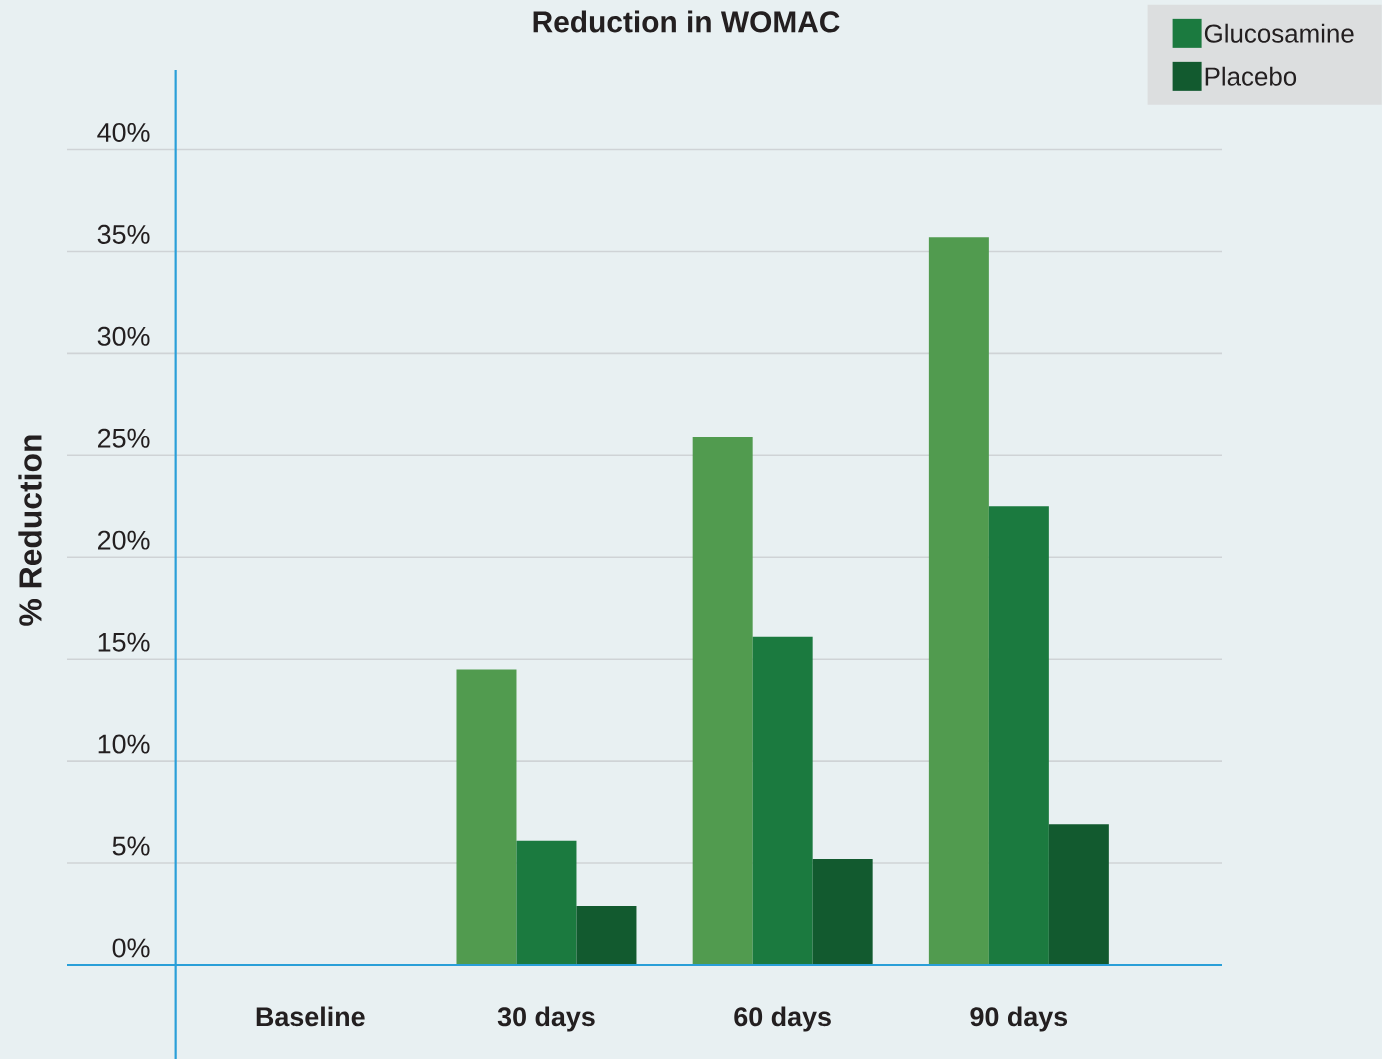 The height and width of the screenshot is (1059, 1382). Describe the element at coordinates (124, 642) in the screenshot. I see `y-tick-label: 15%` at that location.